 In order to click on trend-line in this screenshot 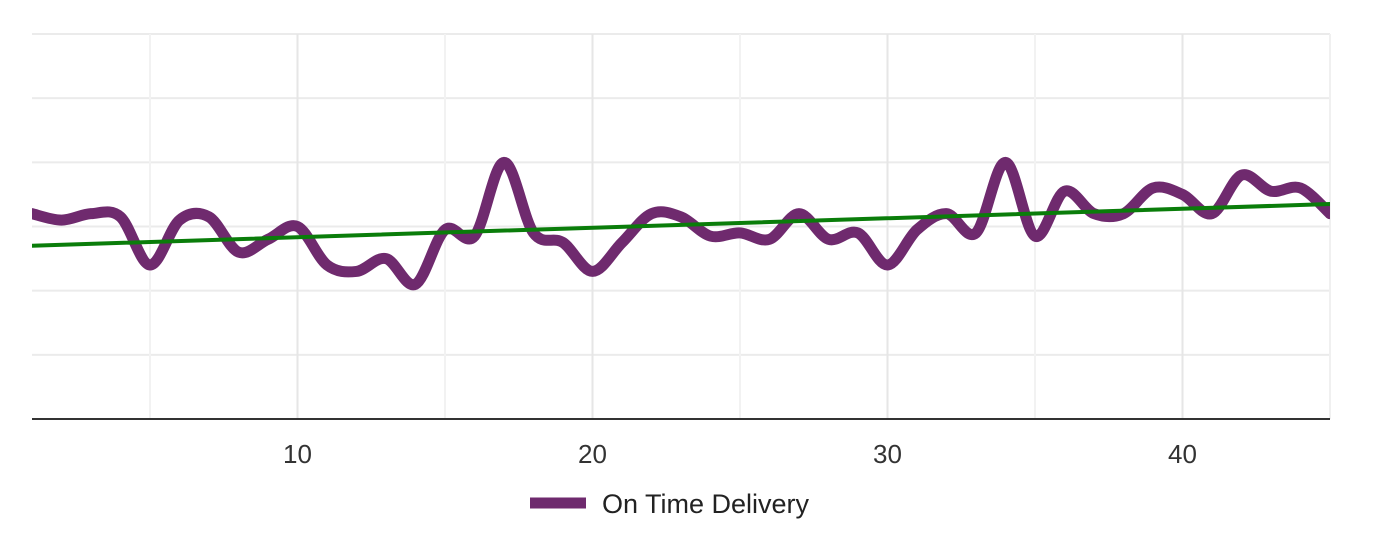, I will do `click(681, 225)`.